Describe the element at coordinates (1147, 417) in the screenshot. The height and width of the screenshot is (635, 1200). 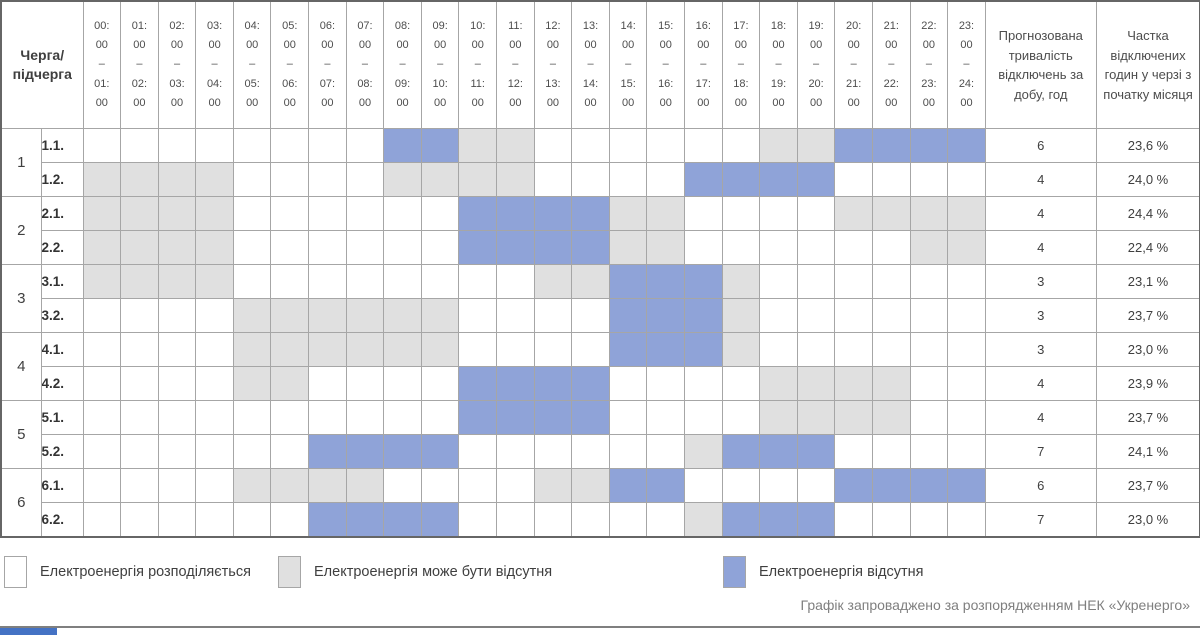
I see `share-value: 23,7 %` at that location.